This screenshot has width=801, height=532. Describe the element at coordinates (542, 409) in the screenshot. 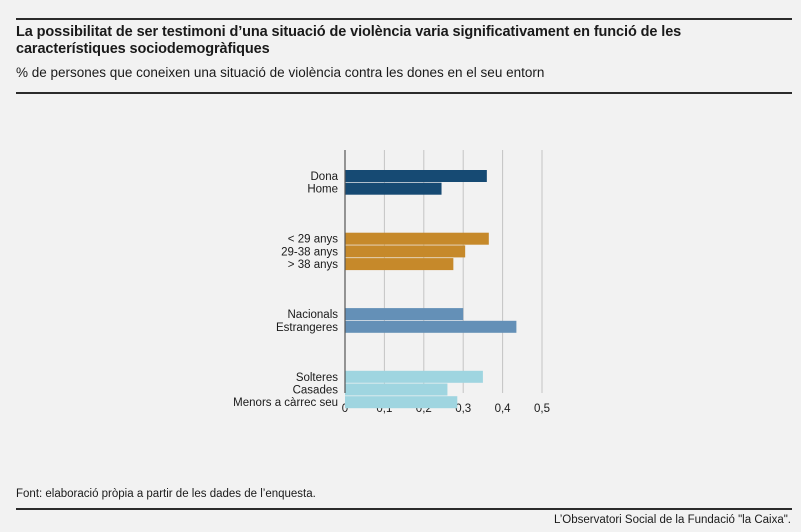

I see `x-tick-label: 0,5` at that location.